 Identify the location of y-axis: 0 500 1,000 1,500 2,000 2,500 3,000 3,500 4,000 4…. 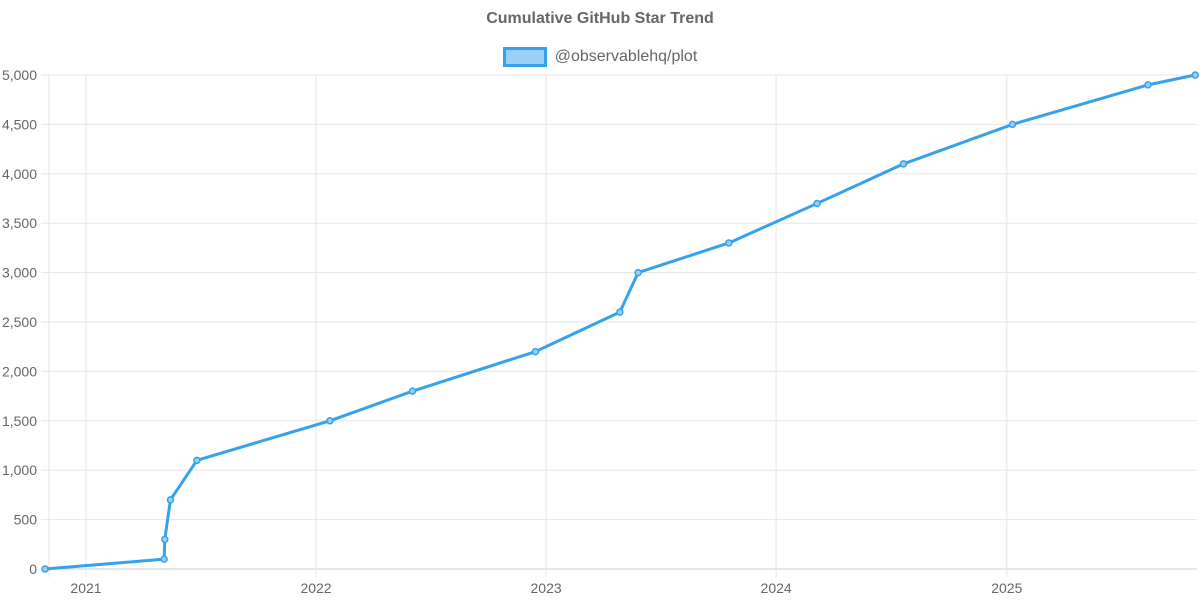
(19, 322).